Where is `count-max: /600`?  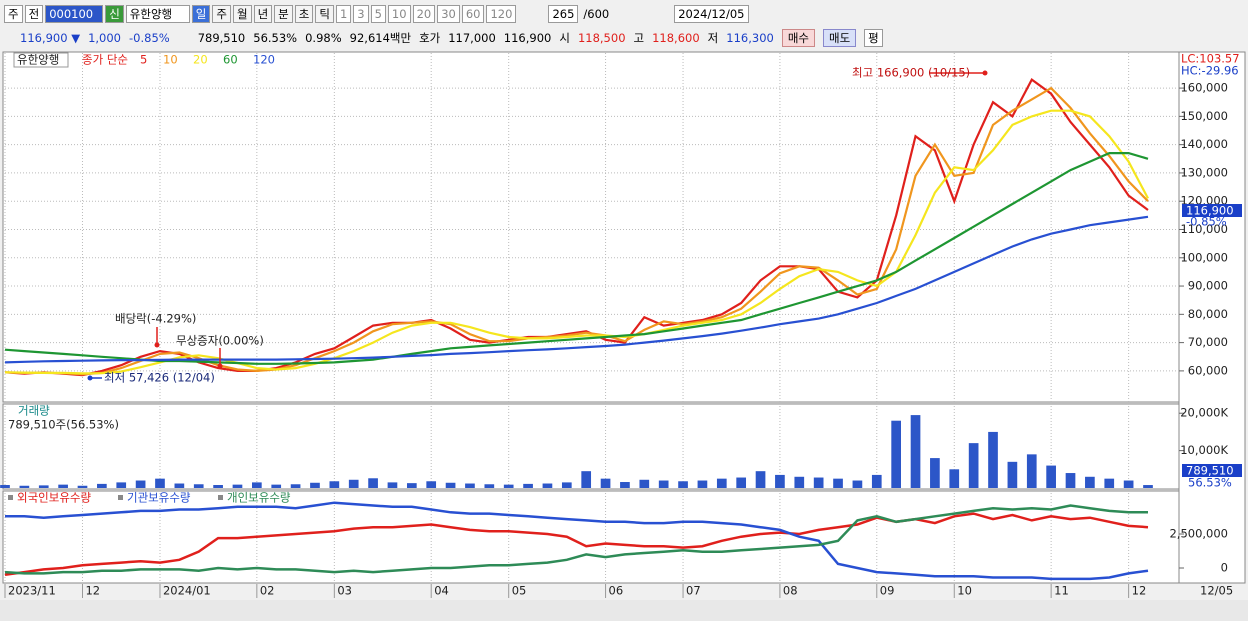 count-max: /600 is located at coordinates (596, 14).